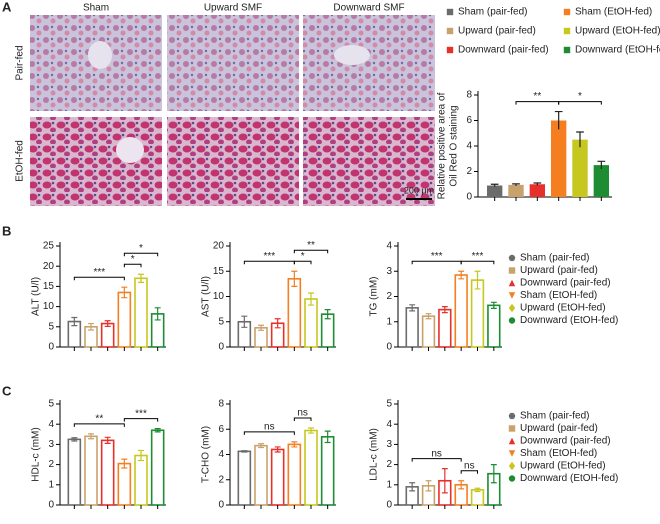 The width and height of the screenshot is (660, 524). What do you see at coordinates (374, 297) in the screenshot?
I see `y-axis-label: TG (mM)` at bounding box center [374, 297].